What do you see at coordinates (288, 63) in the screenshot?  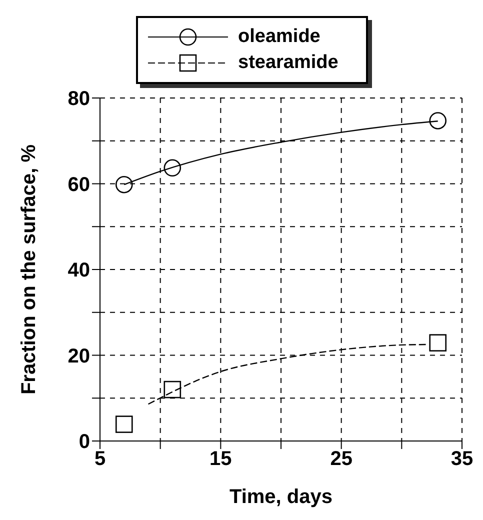 I see `legend-label: stearamide` at bounding box center [288, 63].